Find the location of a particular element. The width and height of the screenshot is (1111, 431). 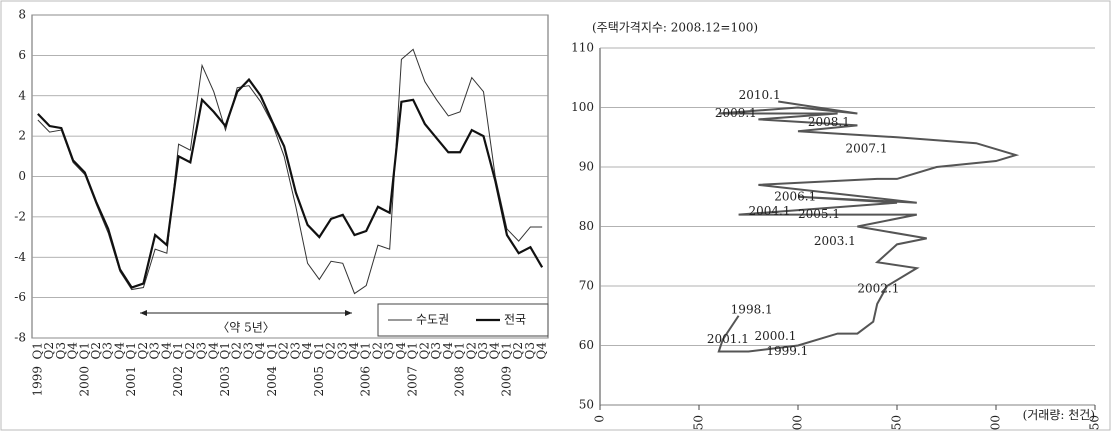

point-label: 2009.1 is located at coordinates (736, 113).